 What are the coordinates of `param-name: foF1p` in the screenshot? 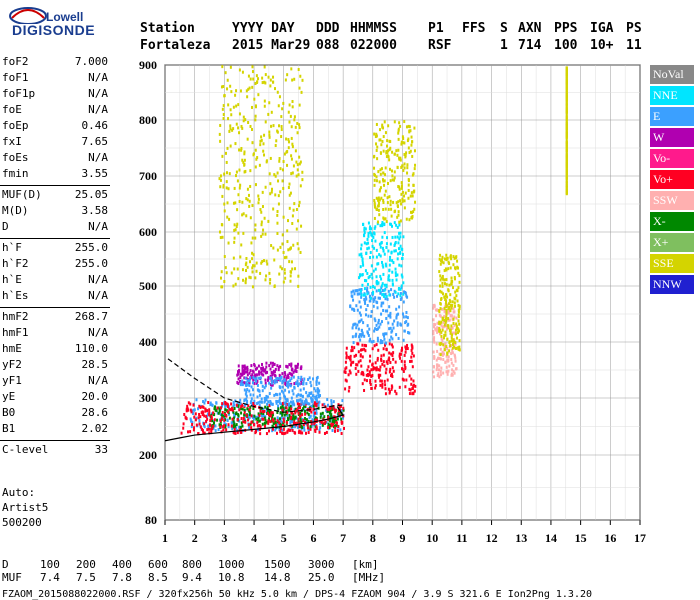 It's located at (19, 93).